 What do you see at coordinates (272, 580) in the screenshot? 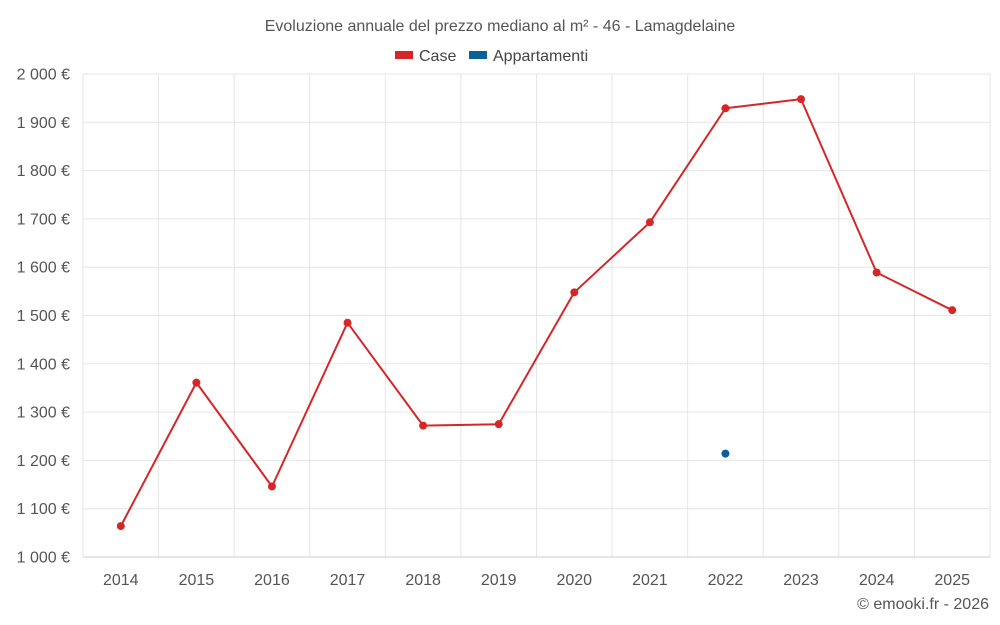
I see `x-tick-label: 2016` at bounding box center [272, 580].